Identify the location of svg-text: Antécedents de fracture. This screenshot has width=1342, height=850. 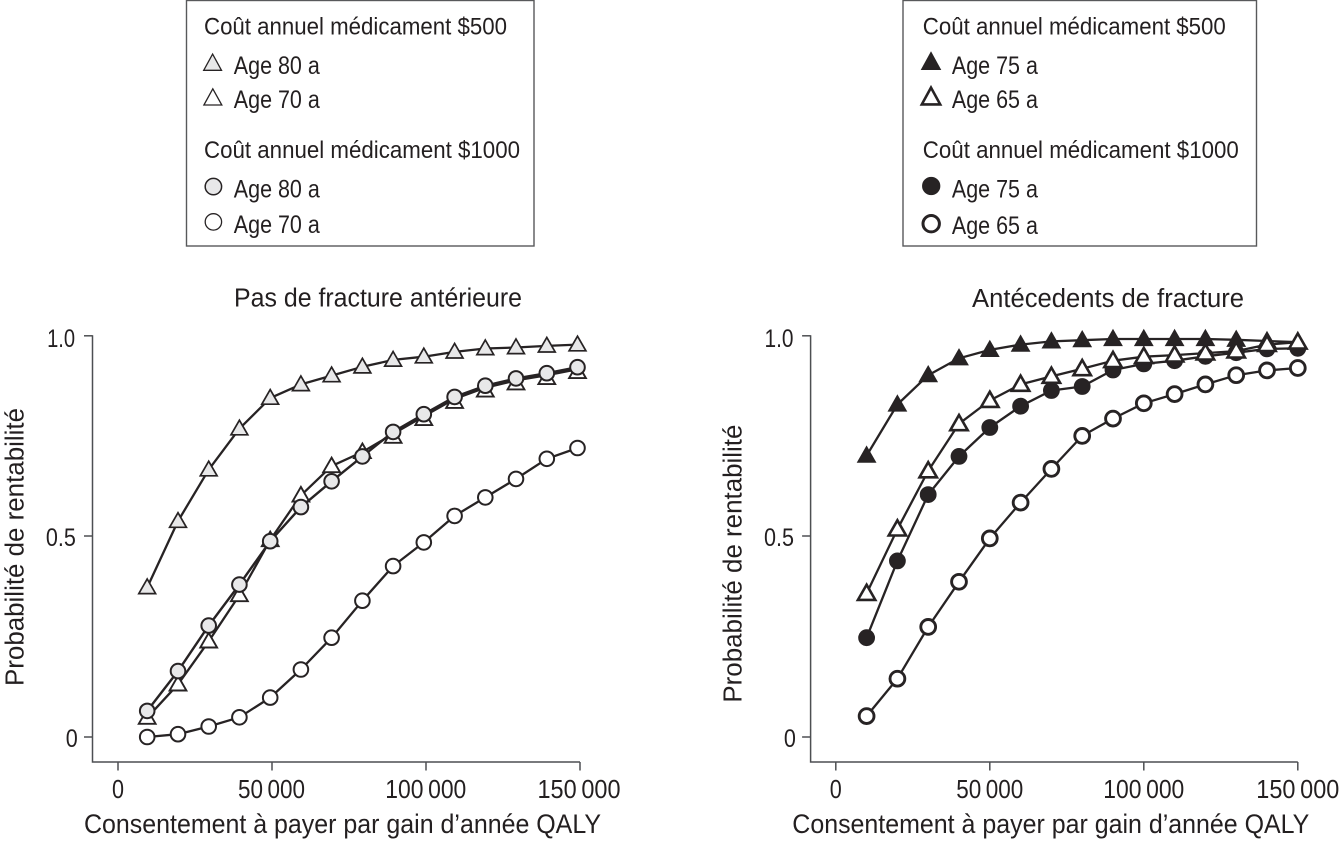
(1108, 299).